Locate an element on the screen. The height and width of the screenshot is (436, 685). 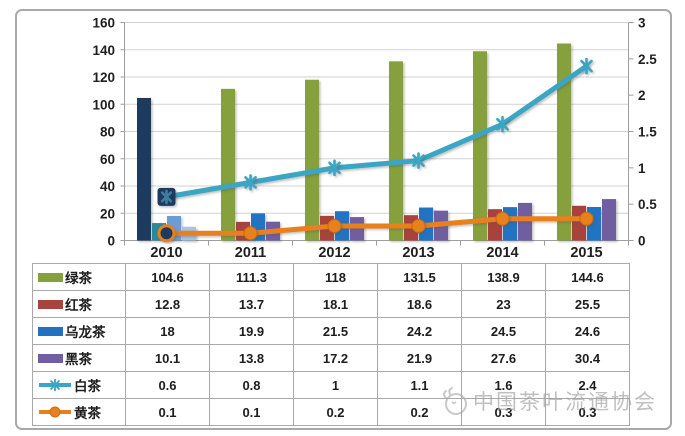
marker-yellow-tea-2015 is located at coordinates (586, 218).